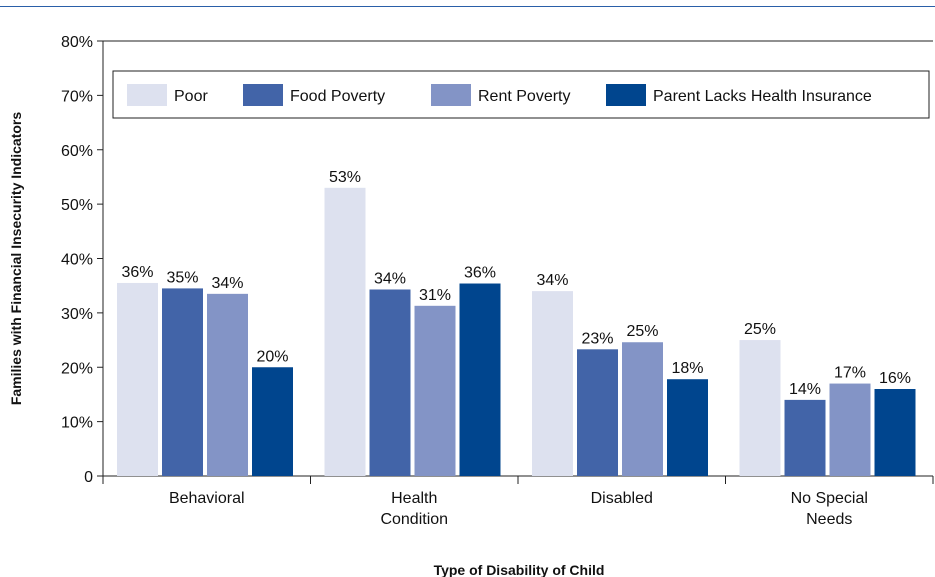 This screenshot has width=935, height=577. I want to click on category-label: Health, so click(414, 498).